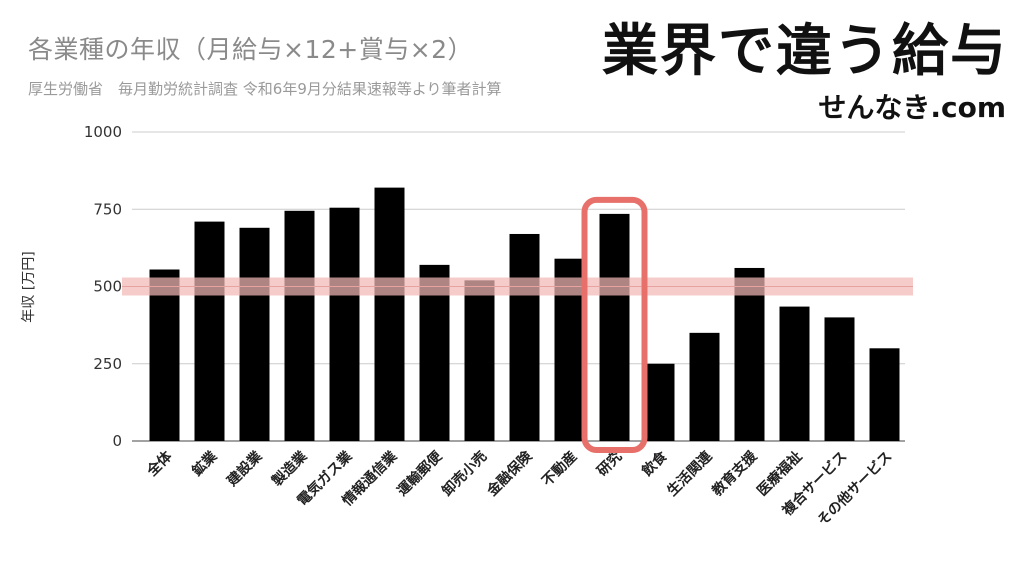 The image size is (1024, 576). What do you see at coordinates (560, 469) in the screenshot?
I see `x-tick-label: 不動産` at bounding box center [560, 469].